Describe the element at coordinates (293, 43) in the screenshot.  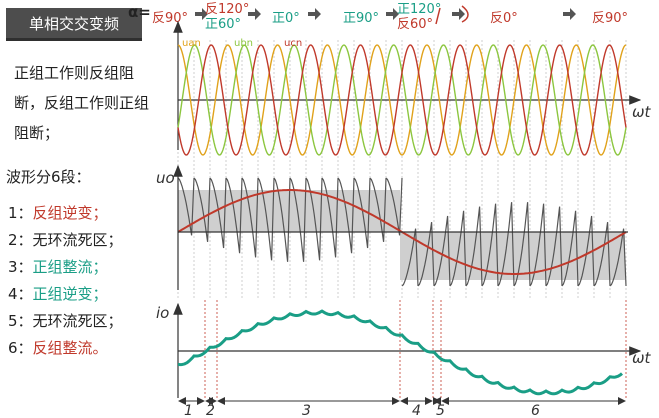
I see `phase-c-label: ucn` at that location.